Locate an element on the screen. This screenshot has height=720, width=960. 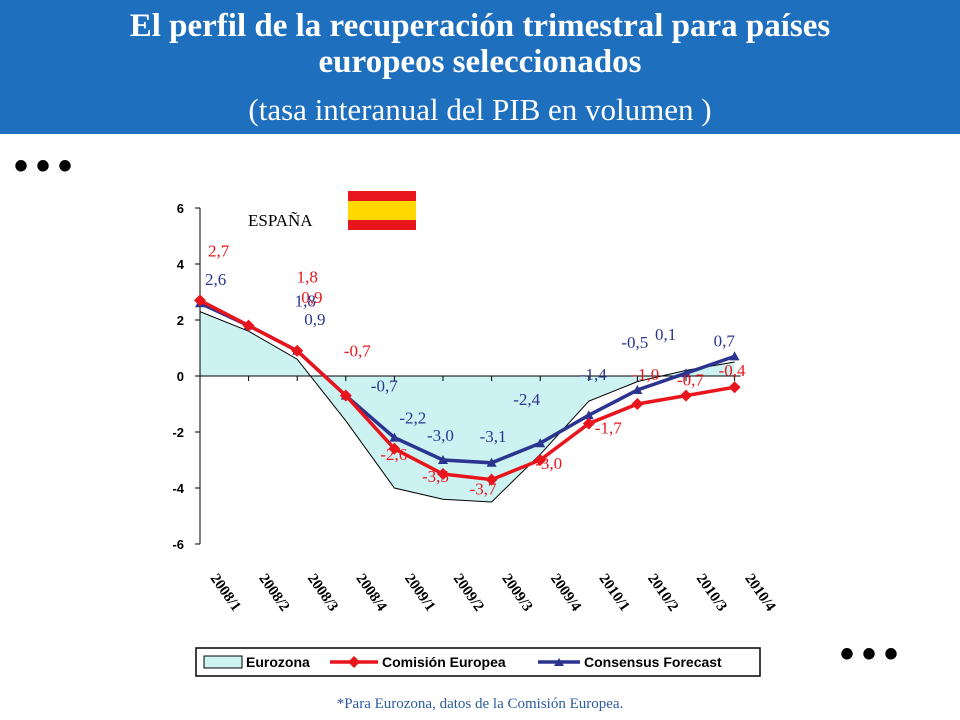
x-tick-label: 2008/2 is located at coordinates (273, 592).